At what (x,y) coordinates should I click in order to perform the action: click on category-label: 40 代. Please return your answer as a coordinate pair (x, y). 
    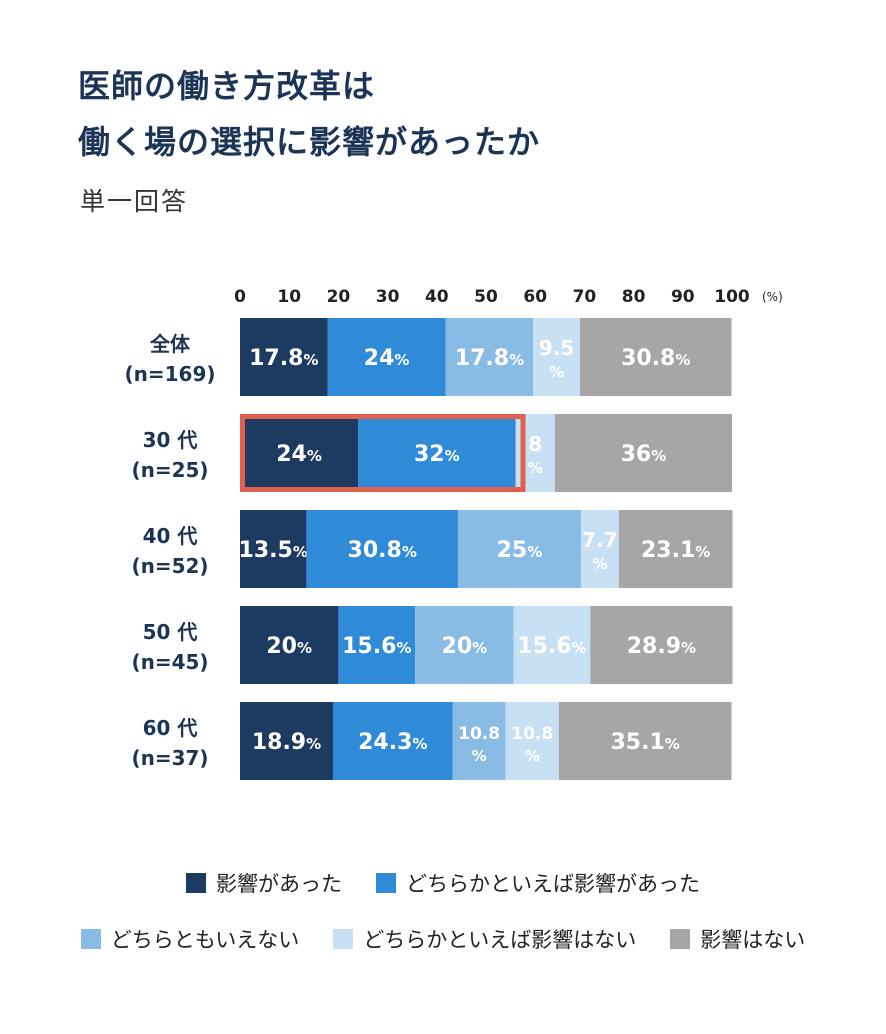
    Looking at the image, I should click on (170, 536).